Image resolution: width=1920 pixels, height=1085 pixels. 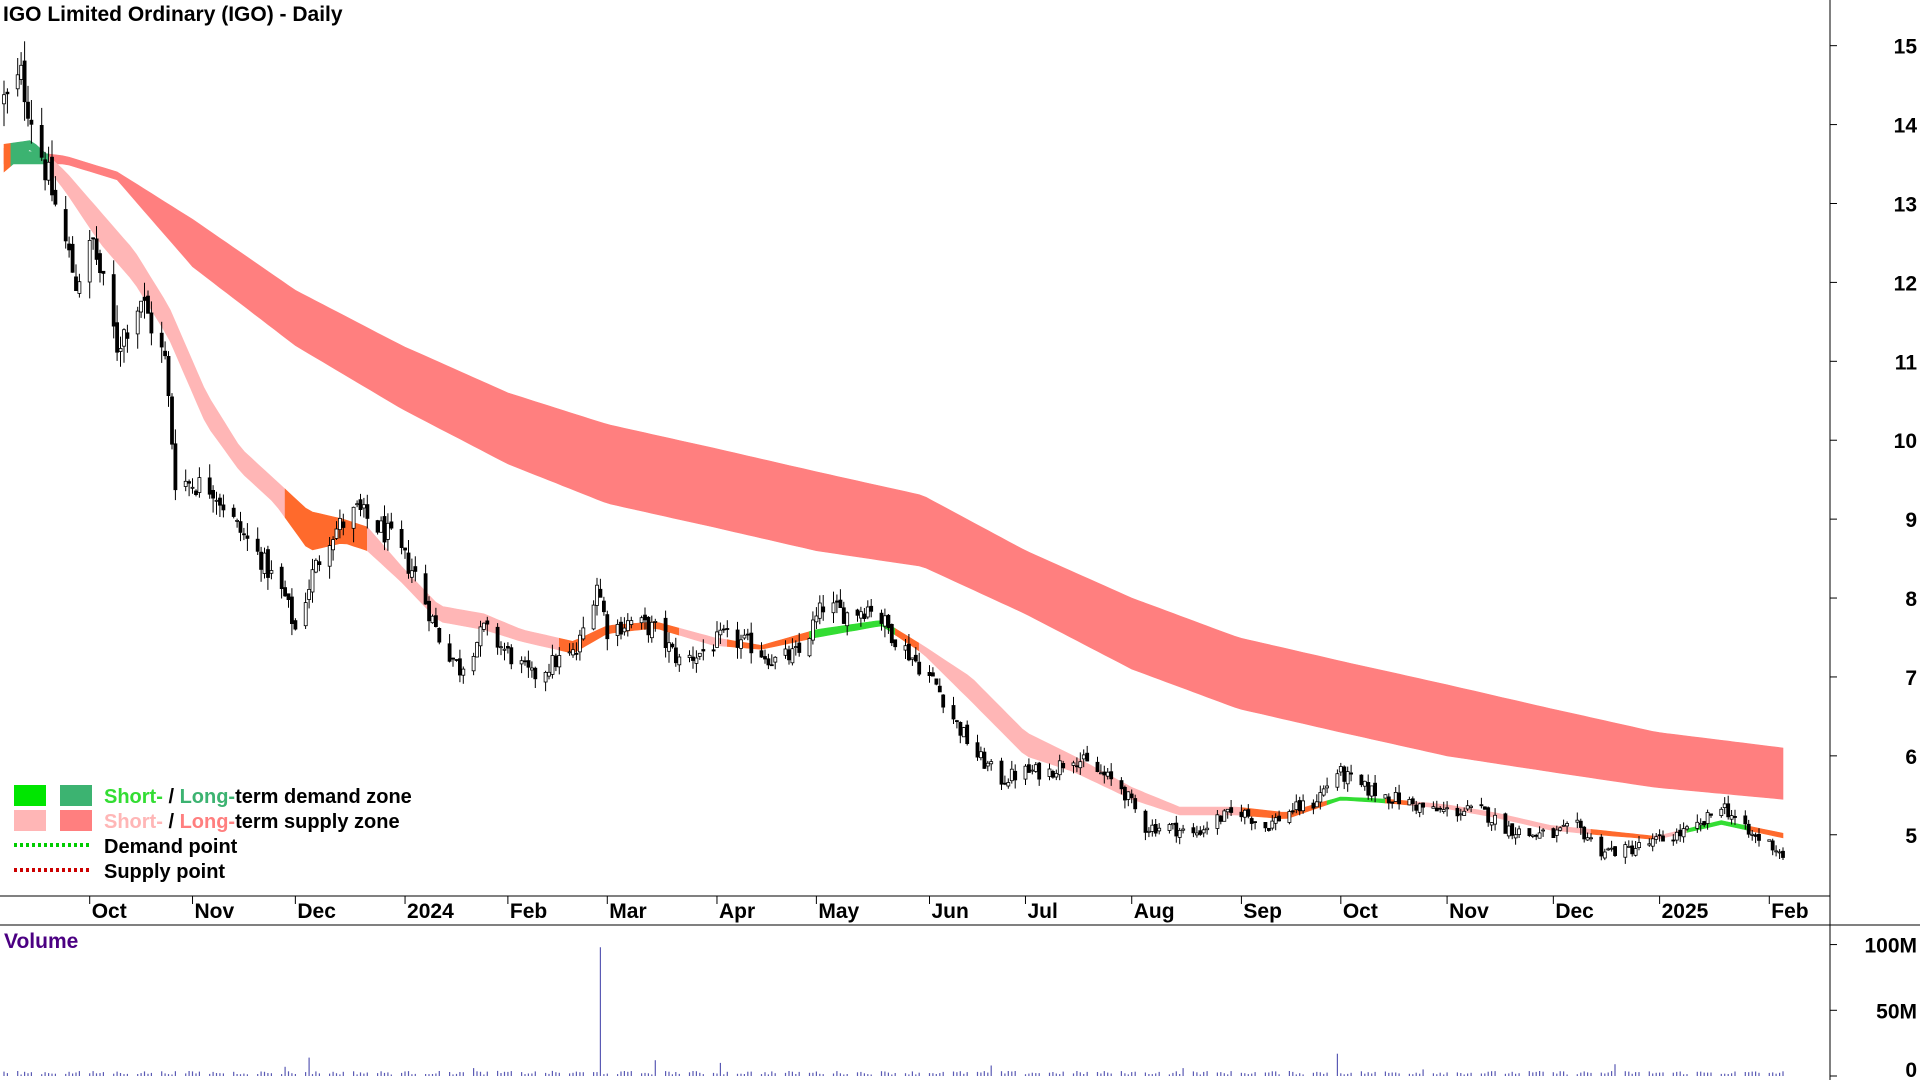 I want to click on legend-label-3: Supply point, so click(x=164, y=872).